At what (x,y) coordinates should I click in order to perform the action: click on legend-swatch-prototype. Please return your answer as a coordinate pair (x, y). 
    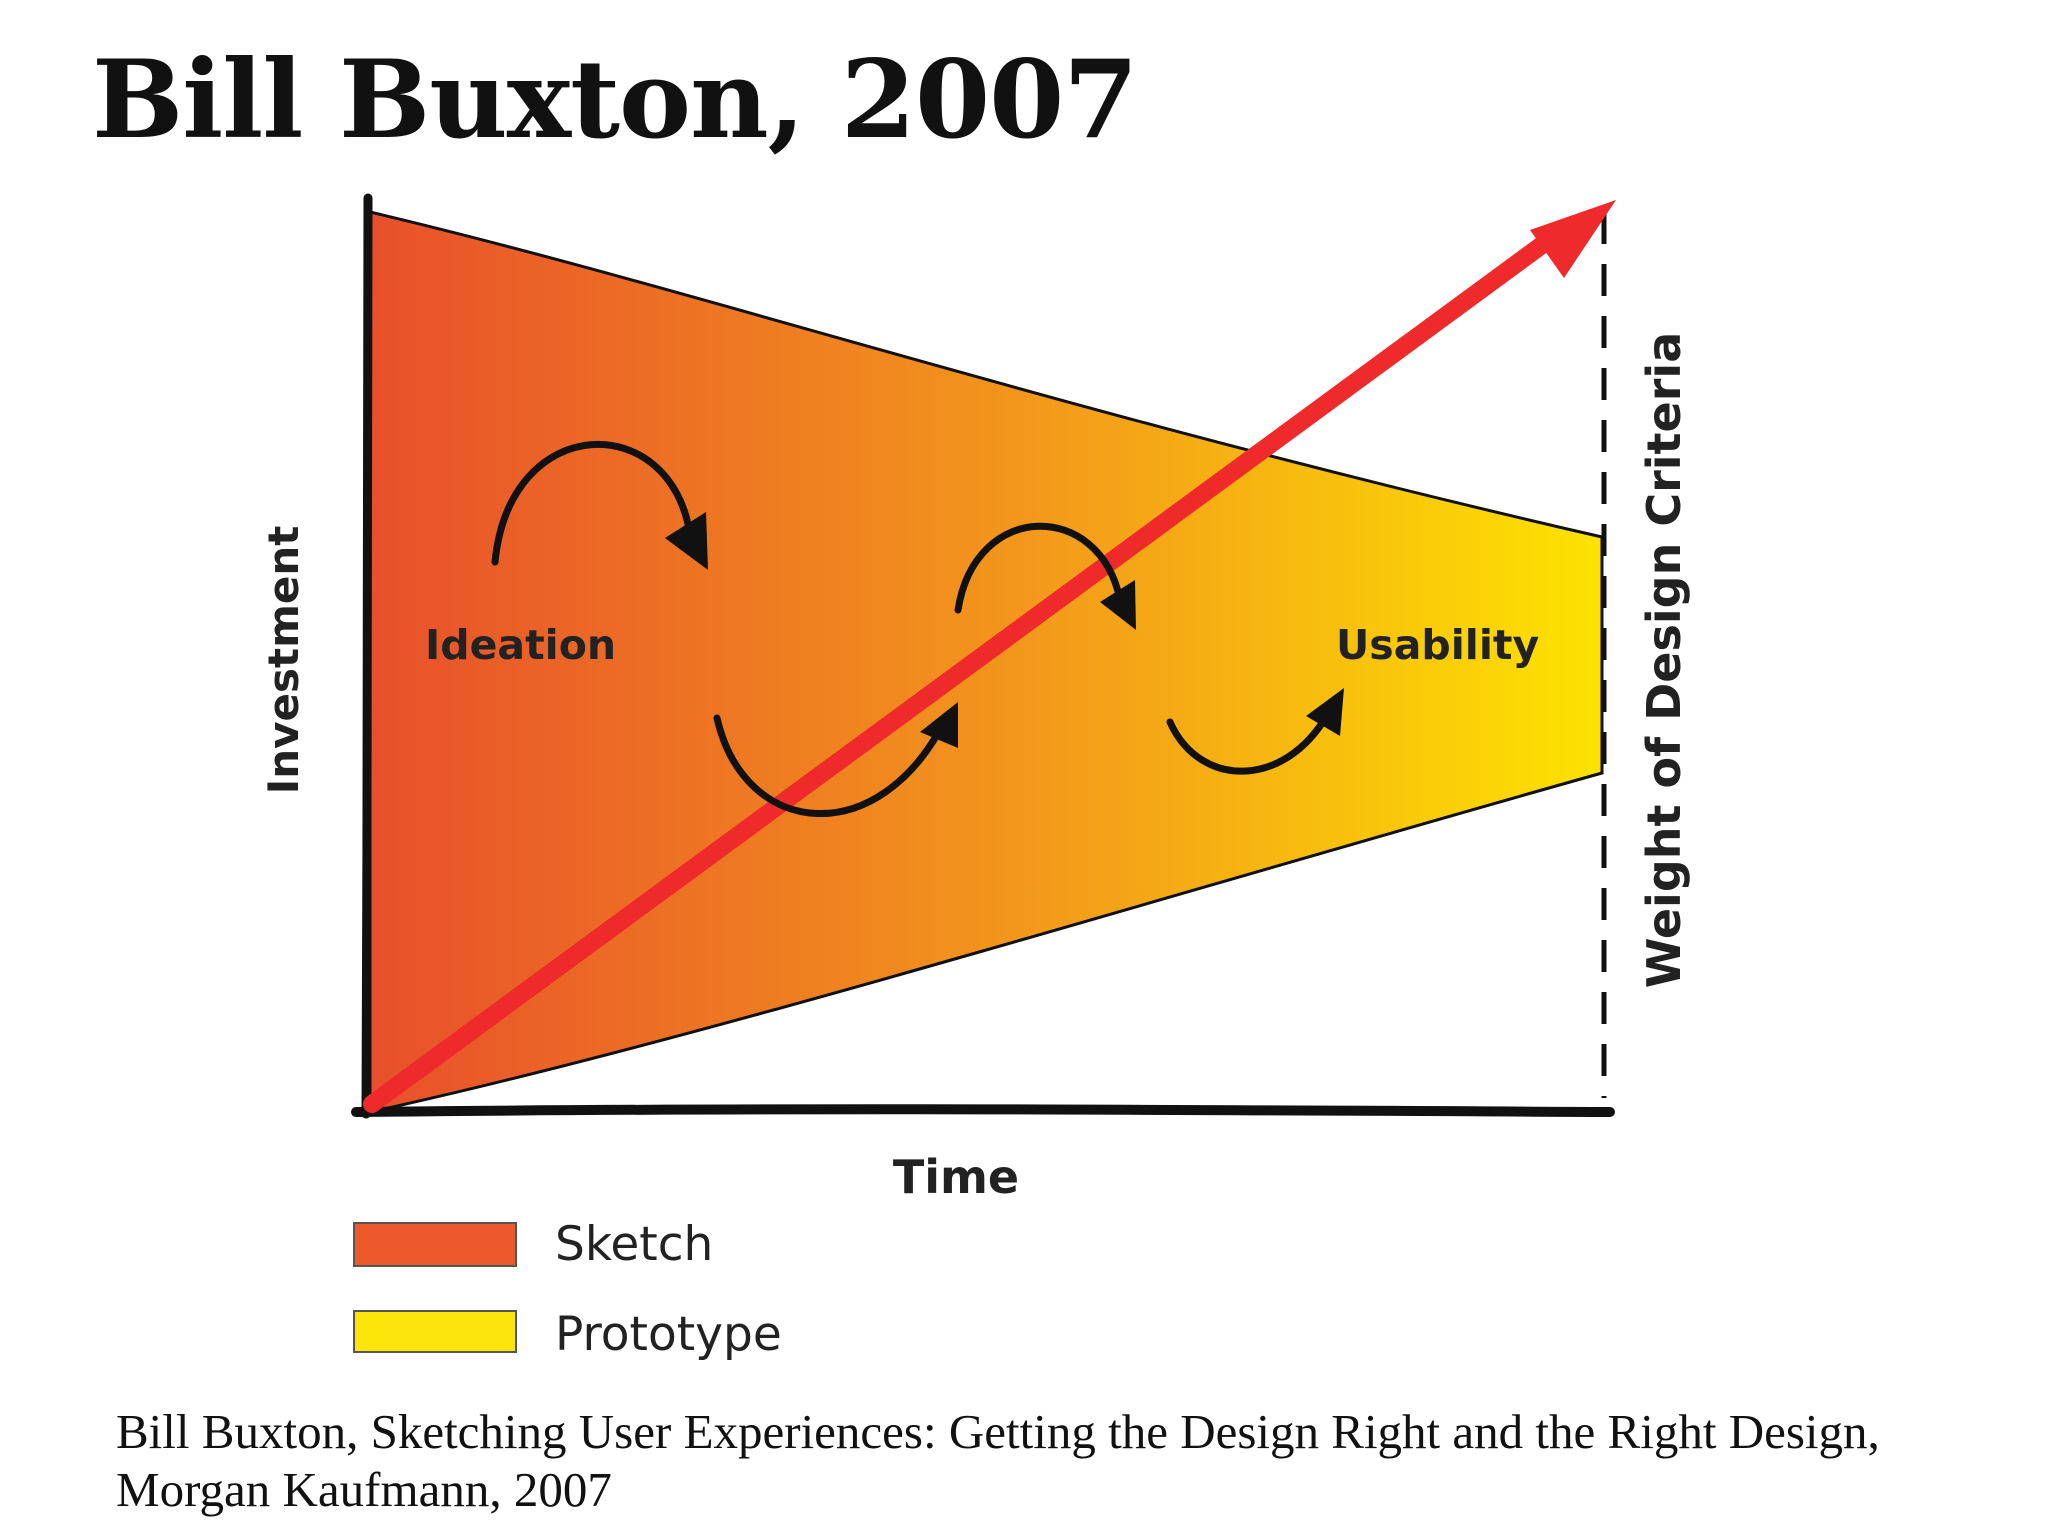
    Looking at the image, I should click on (435, 1331).